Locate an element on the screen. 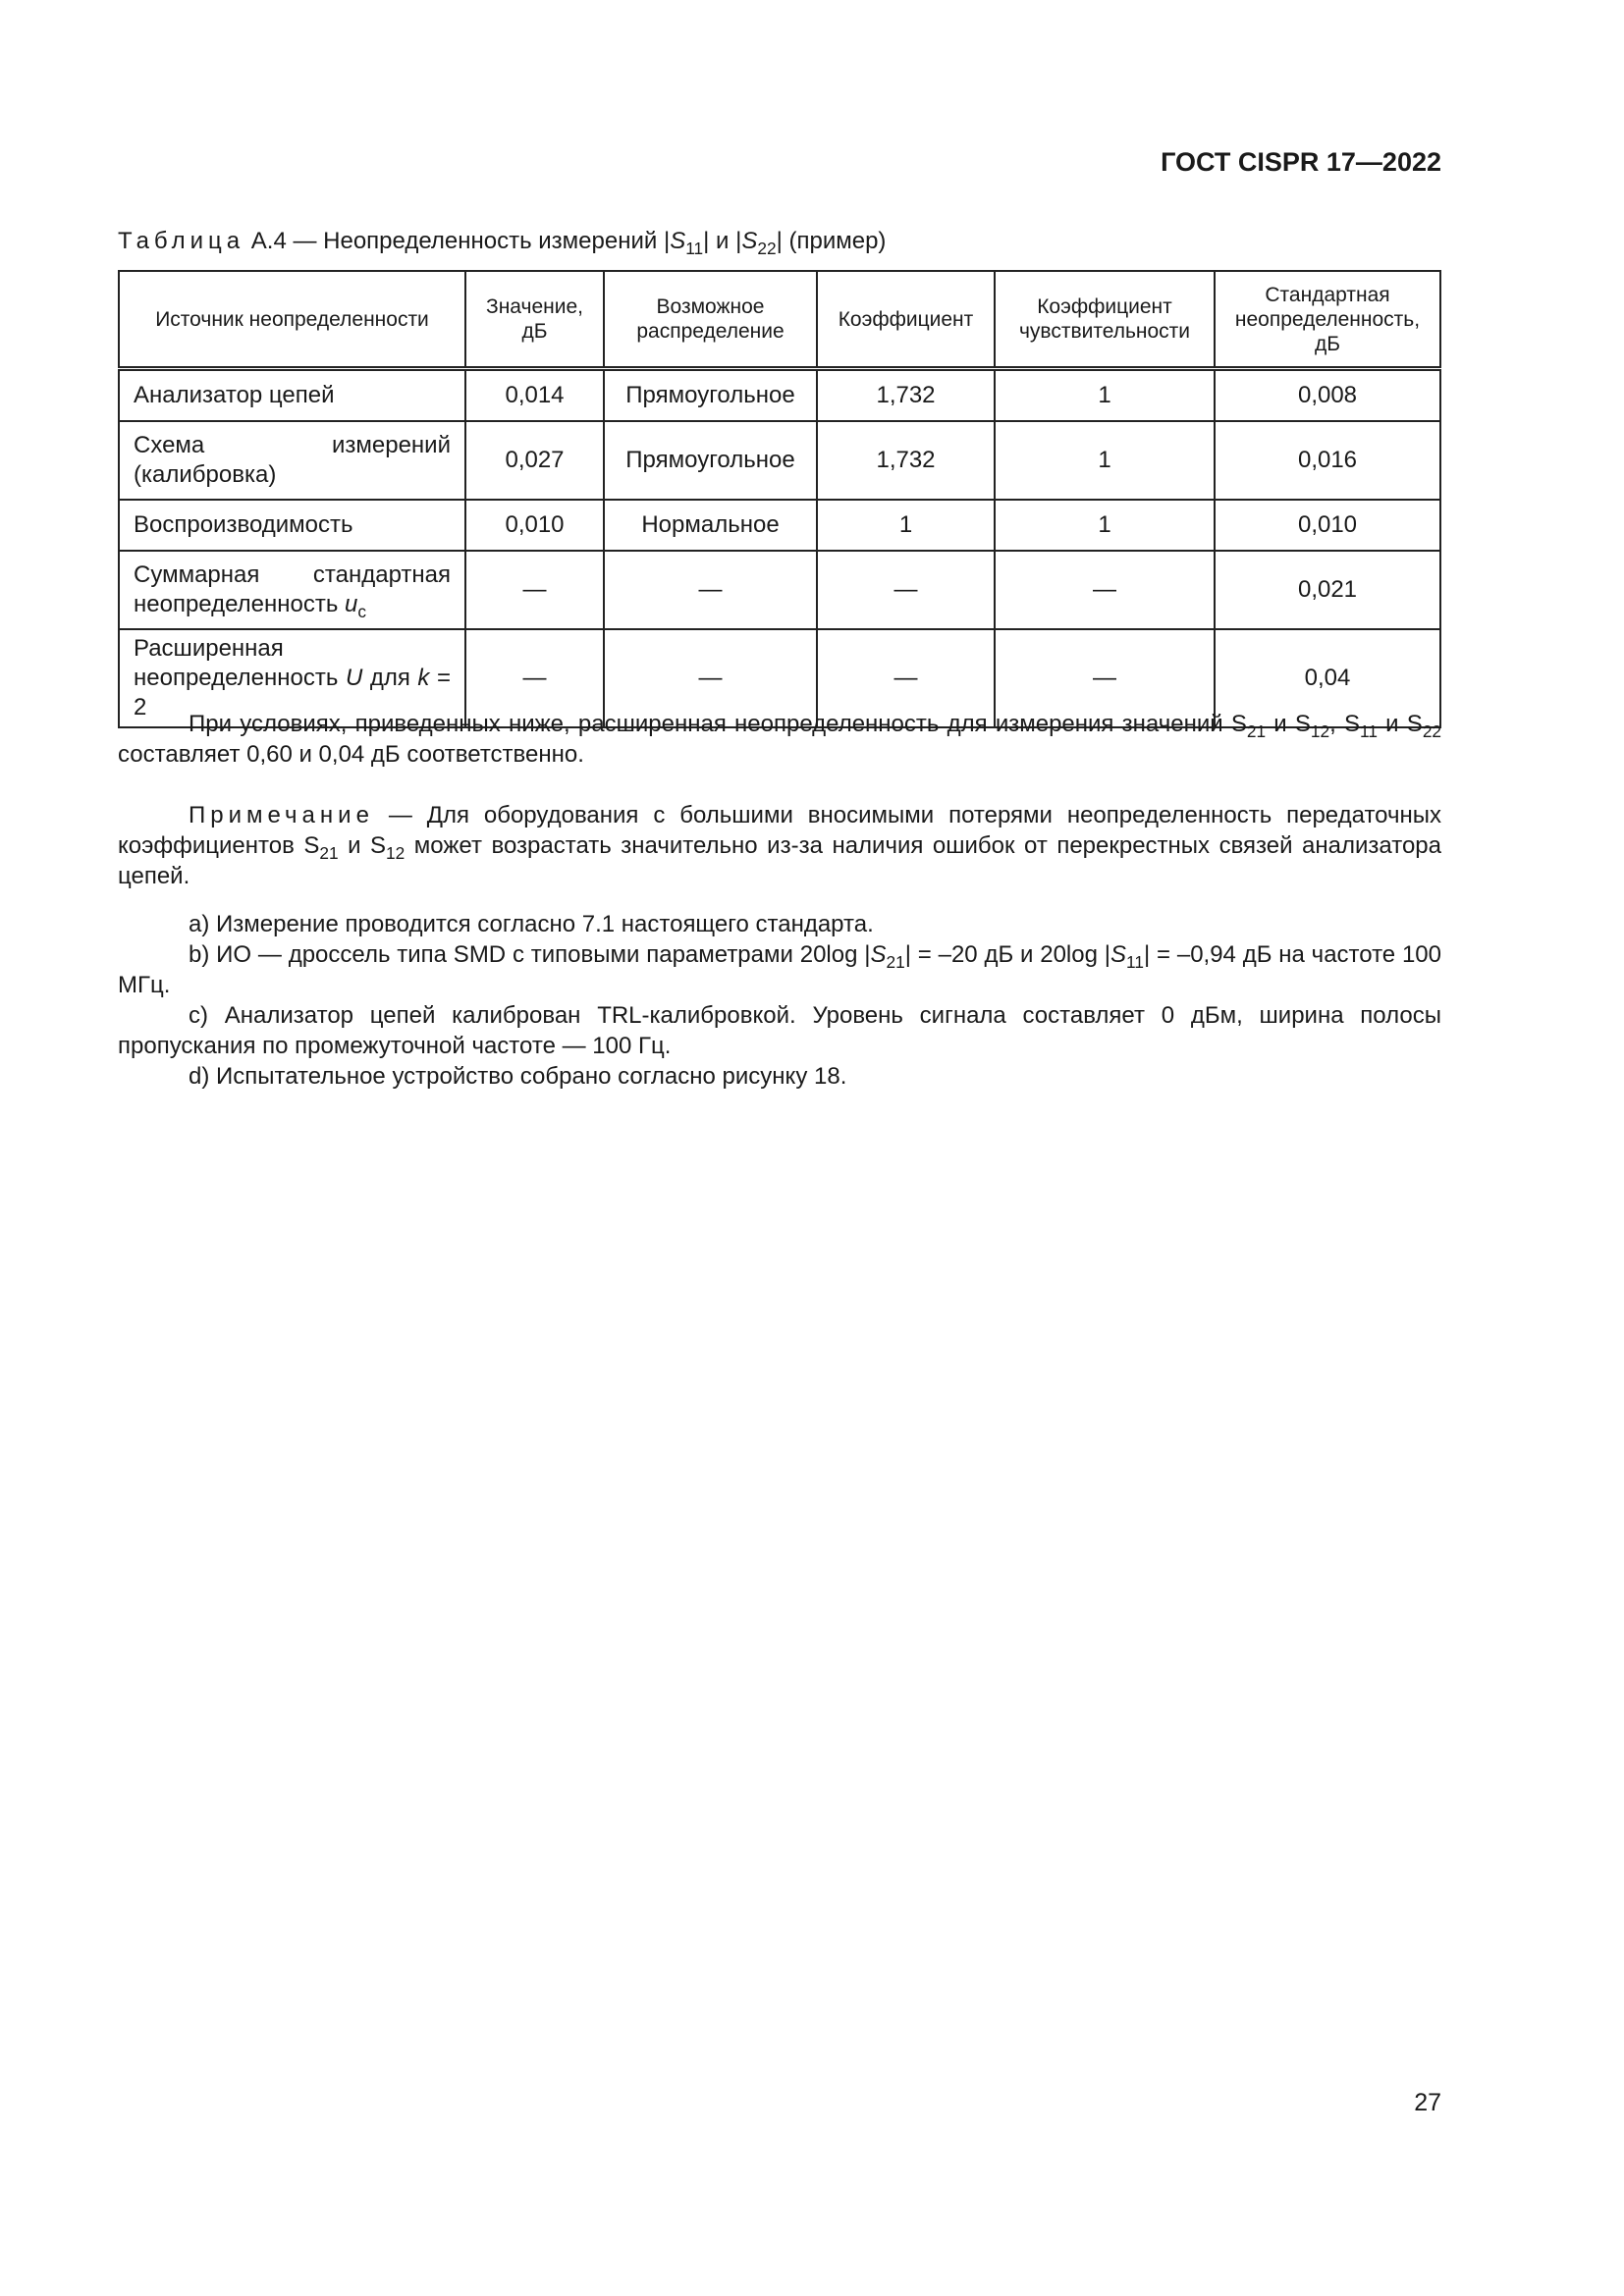 Image resolution: width=1624 pixels, height=2296 pixels. row-source: Схема измерений (калибровка) is located at coordinates (292, 460).